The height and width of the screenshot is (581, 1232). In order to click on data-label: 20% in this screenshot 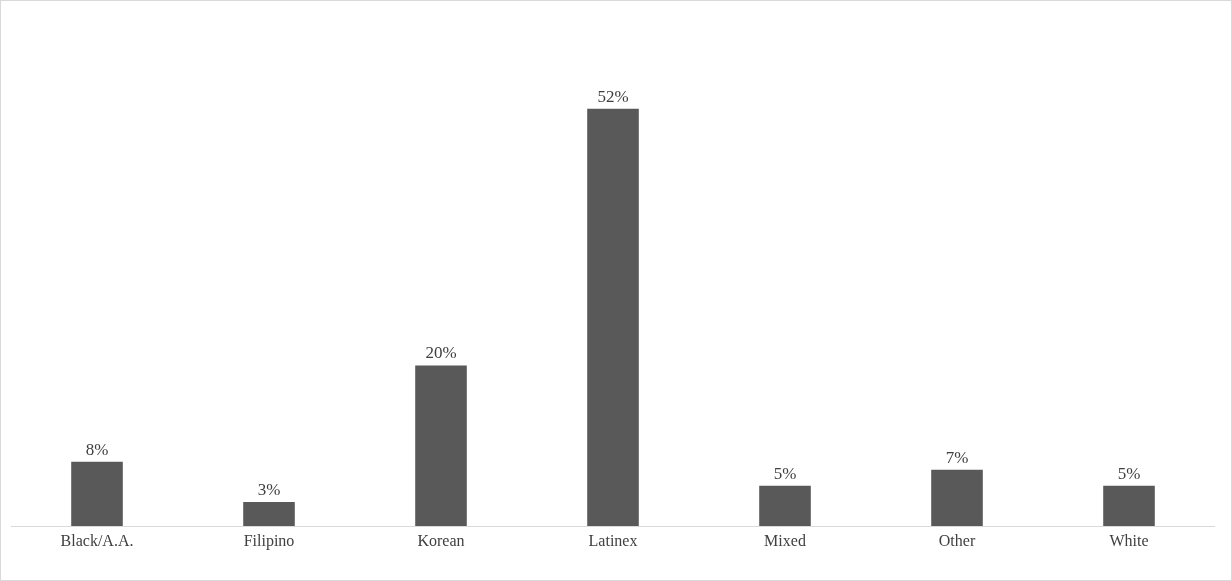, I will do `click(441, 353)`.